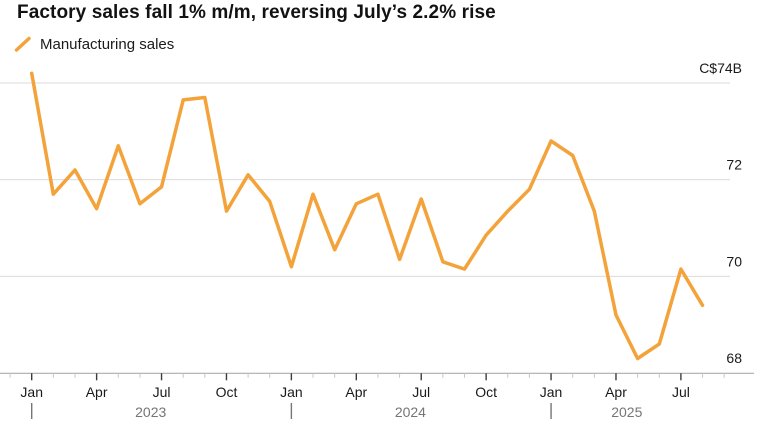 The width and height of the screenshot is (758, 426). I want to click on year-label: 2024, so click(410, 412).